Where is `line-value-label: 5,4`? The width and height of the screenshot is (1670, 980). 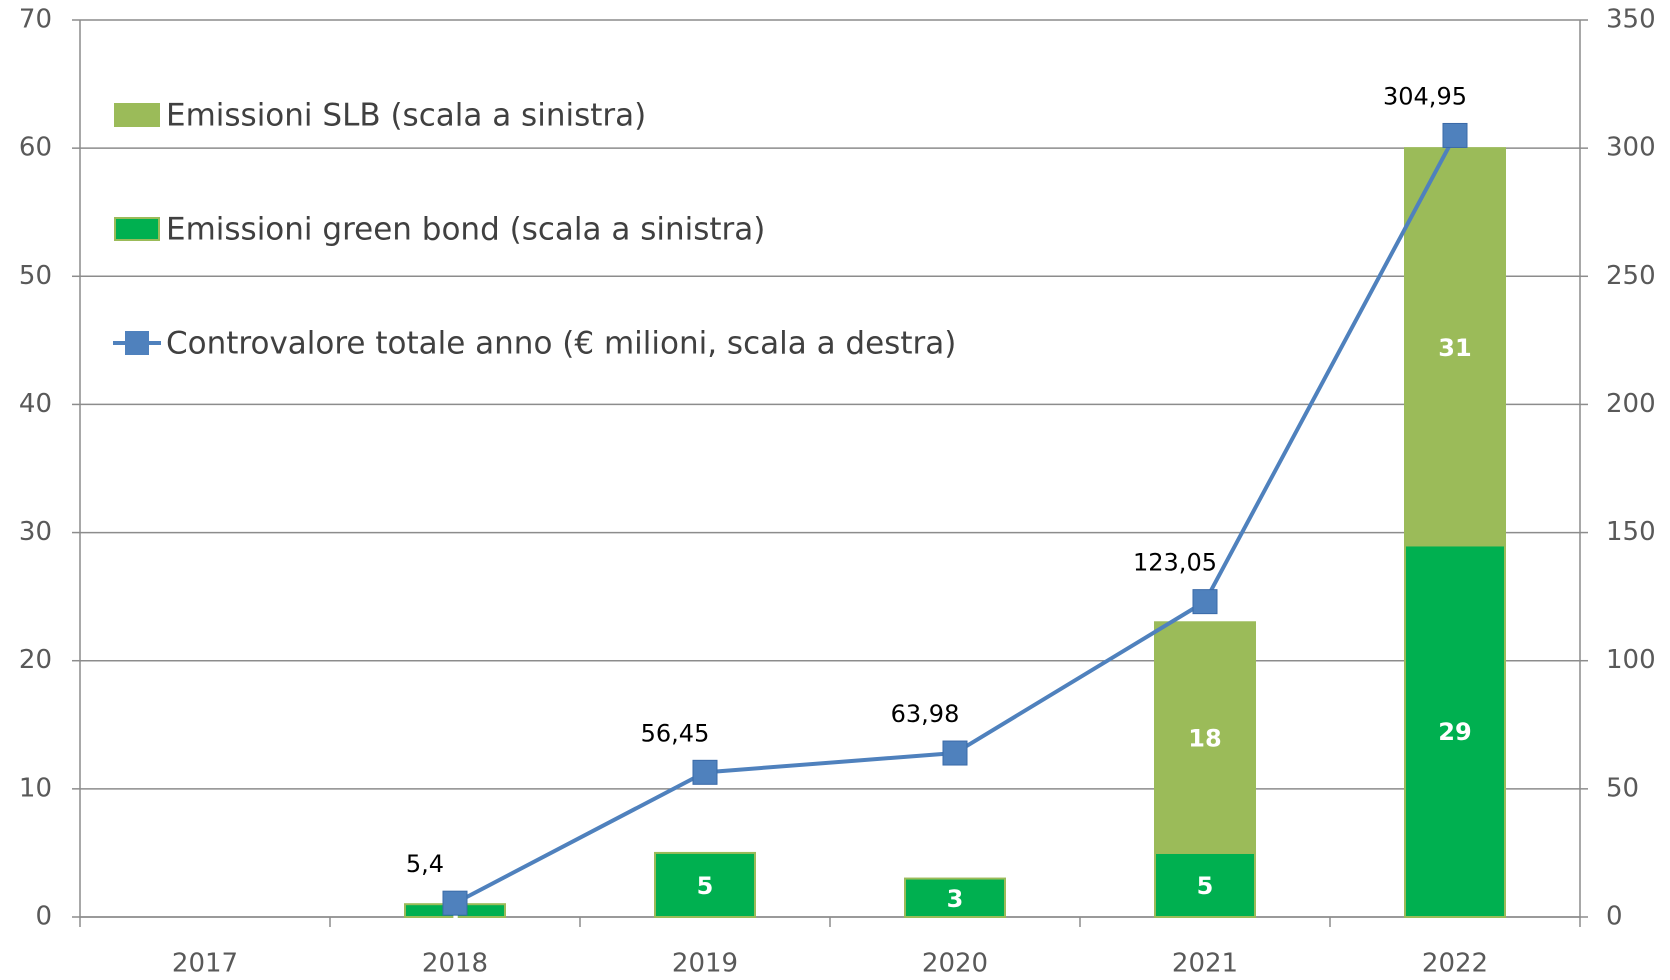 line-value-label: 5,4 is located at coordinates (425, 864).